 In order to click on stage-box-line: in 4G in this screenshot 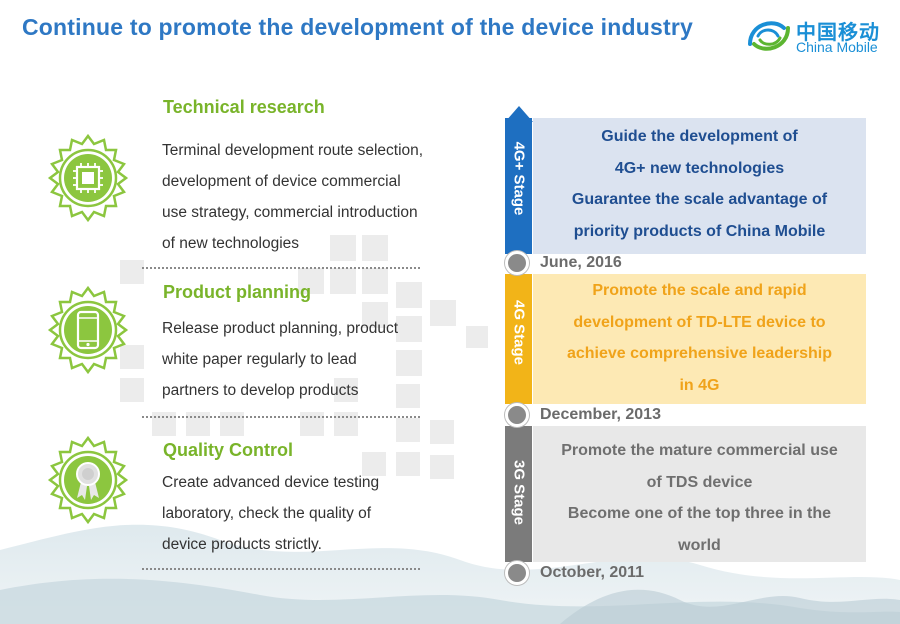, I will do `click(699, 385)`.